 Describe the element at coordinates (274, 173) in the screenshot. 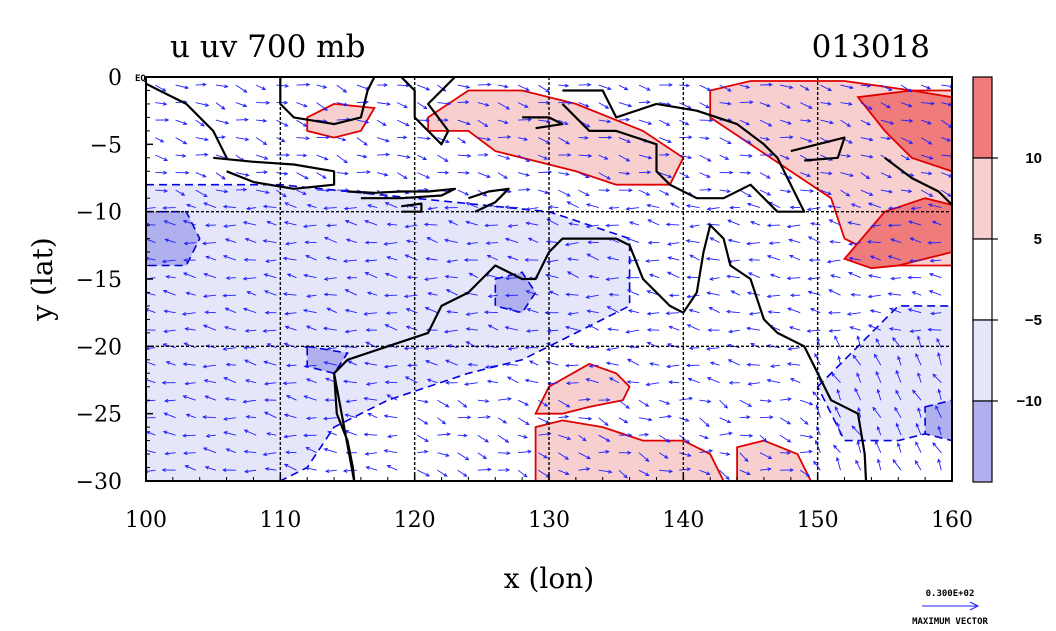

I see `coastline-java` at that location.